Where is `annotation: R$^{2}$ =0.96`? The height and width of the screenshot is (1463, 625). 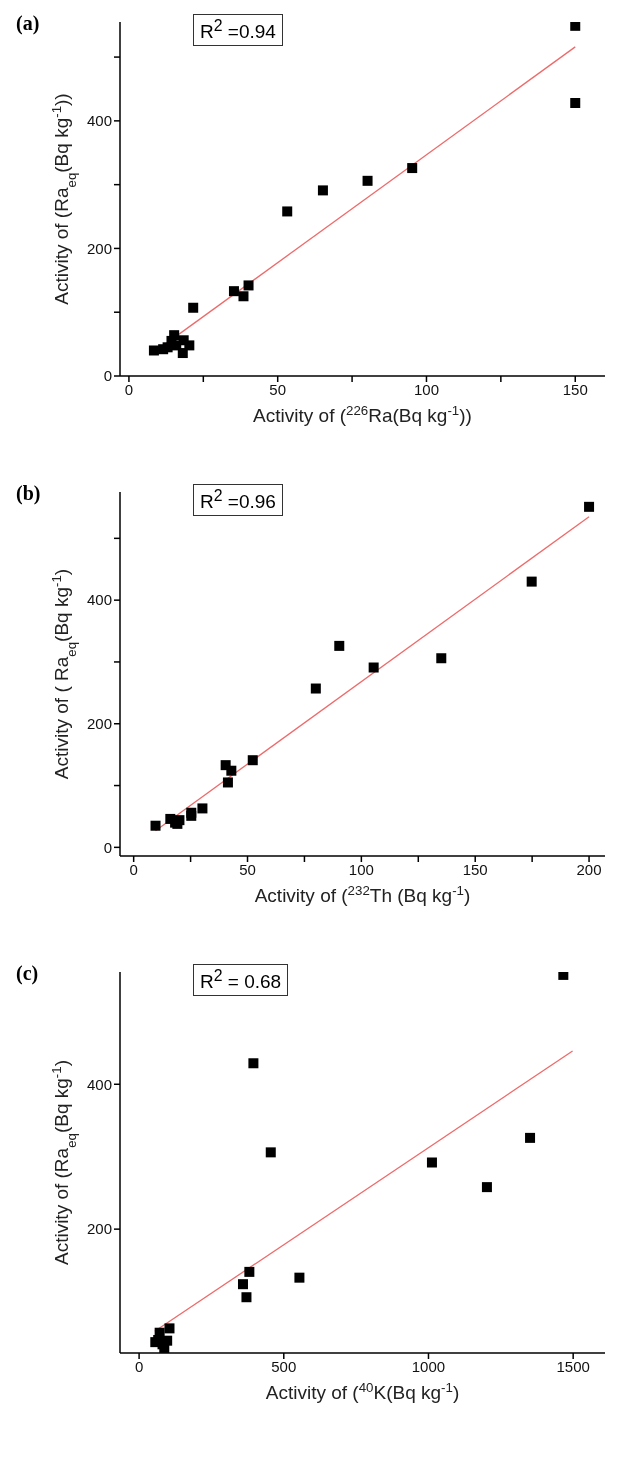
annotation: R$^{2}$ =0.96 is located at coordinates (238, 500).